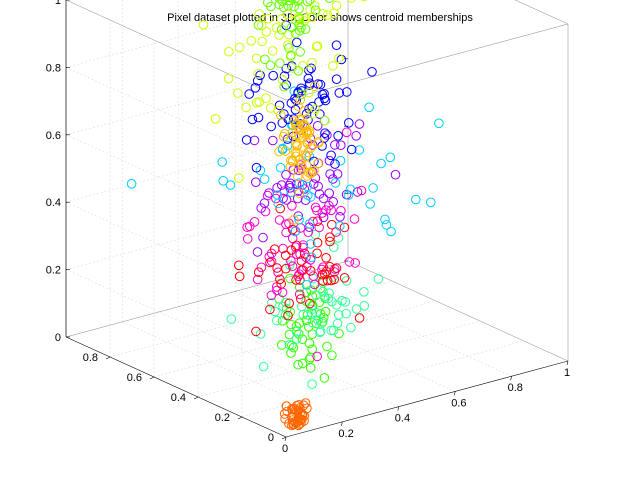 Image resolution: width=640 pixels, height=480 pixels. I want to click on box-edge, so click(541, 12).